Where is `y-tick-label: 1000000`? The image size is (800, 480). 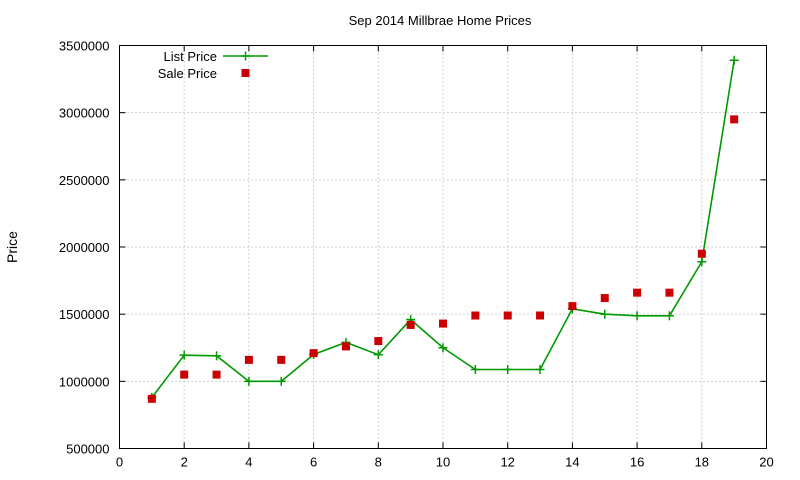 y-tick-label: 1000000 is located at coordinates (84, 381).